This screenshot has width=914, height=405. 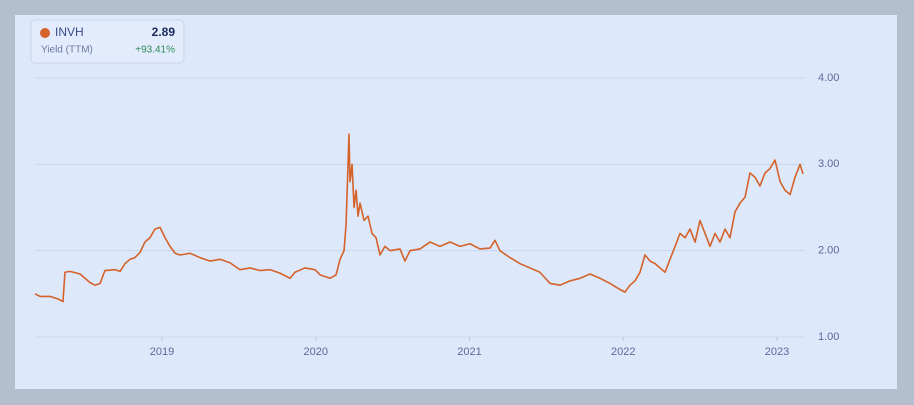 I want to click on legend-value: 2.89, so click(x=164, y=32).